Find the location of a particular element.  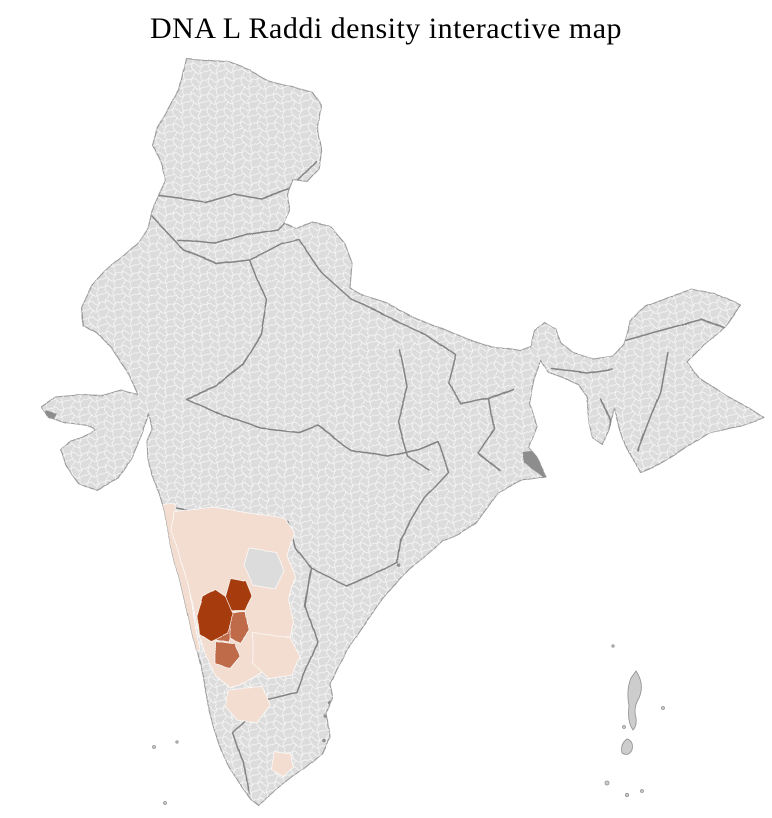

density-high-districts is located at coordinates (224, 609).